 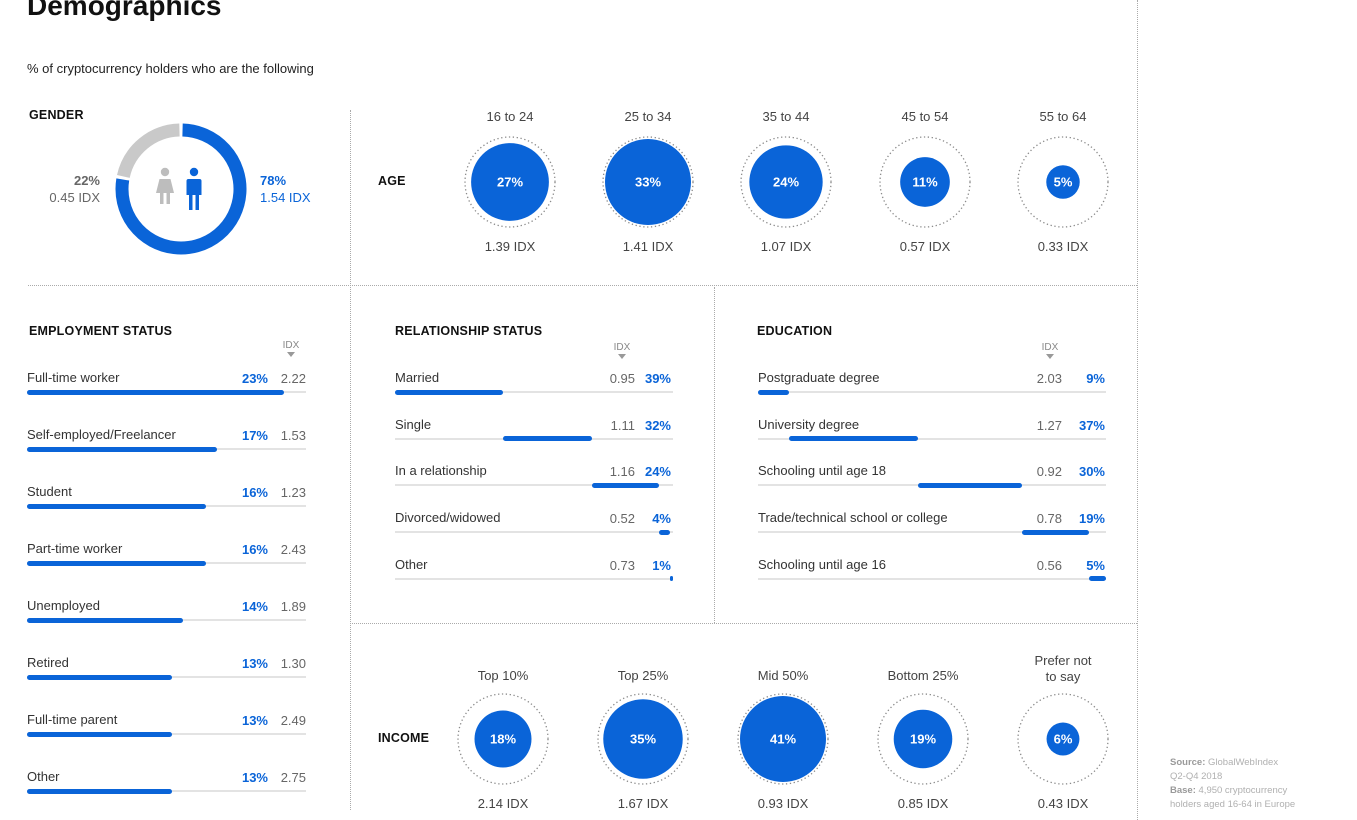 What do you see at coordinates (648, 116) in the screenshot?
I see `age-row-category-1: 25 to 34` at bounding box center [648, 116].